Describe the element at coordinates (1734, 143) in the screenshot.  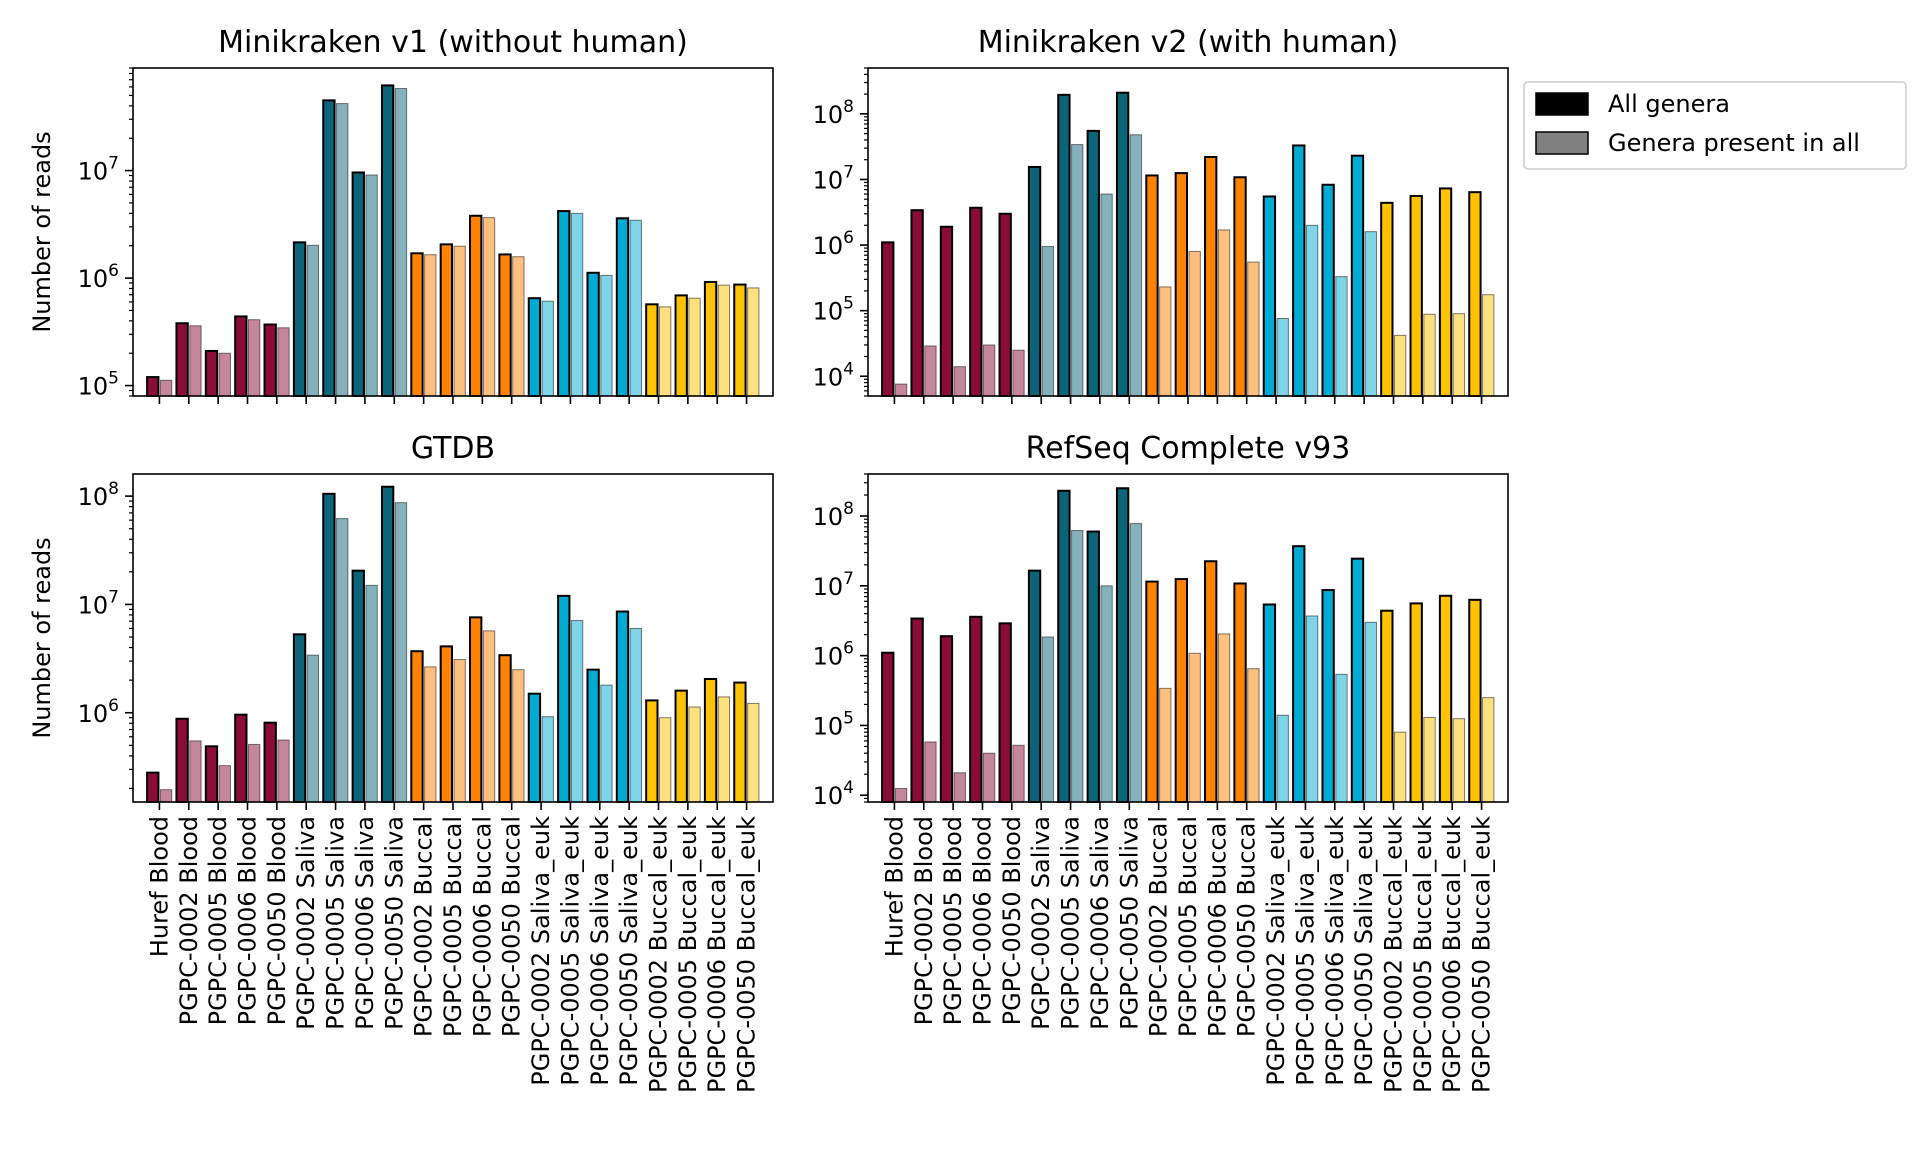
I see `legend-label-genera-present: Genera present in all` at that location.